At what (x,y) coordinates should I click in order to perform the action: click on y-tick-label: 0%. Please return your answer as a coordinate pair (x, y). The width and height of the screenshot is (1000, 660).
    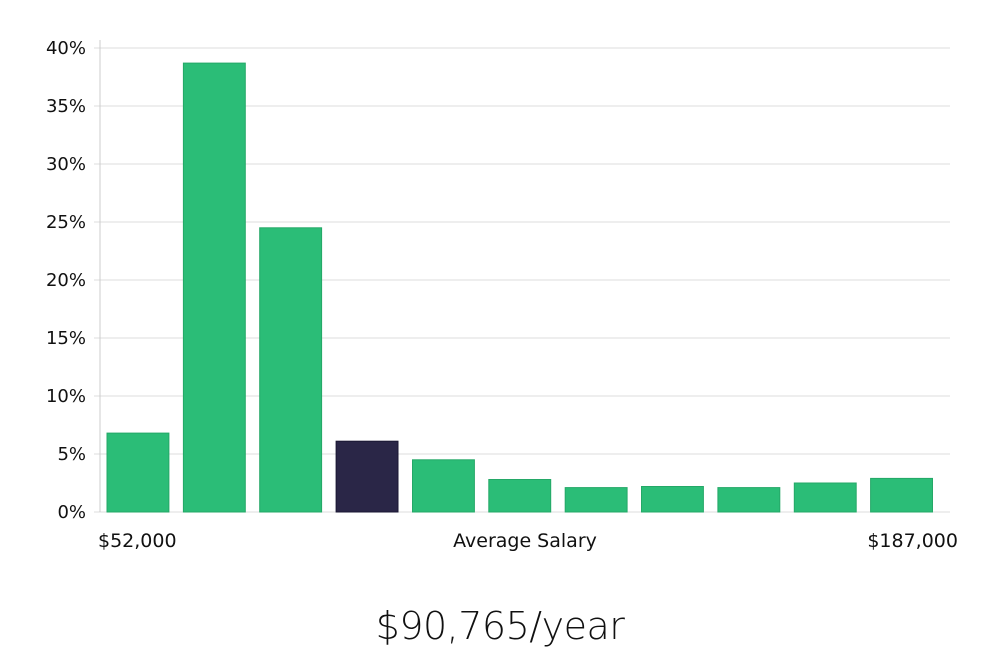
    Looking at the image, I should click on (71, 512).